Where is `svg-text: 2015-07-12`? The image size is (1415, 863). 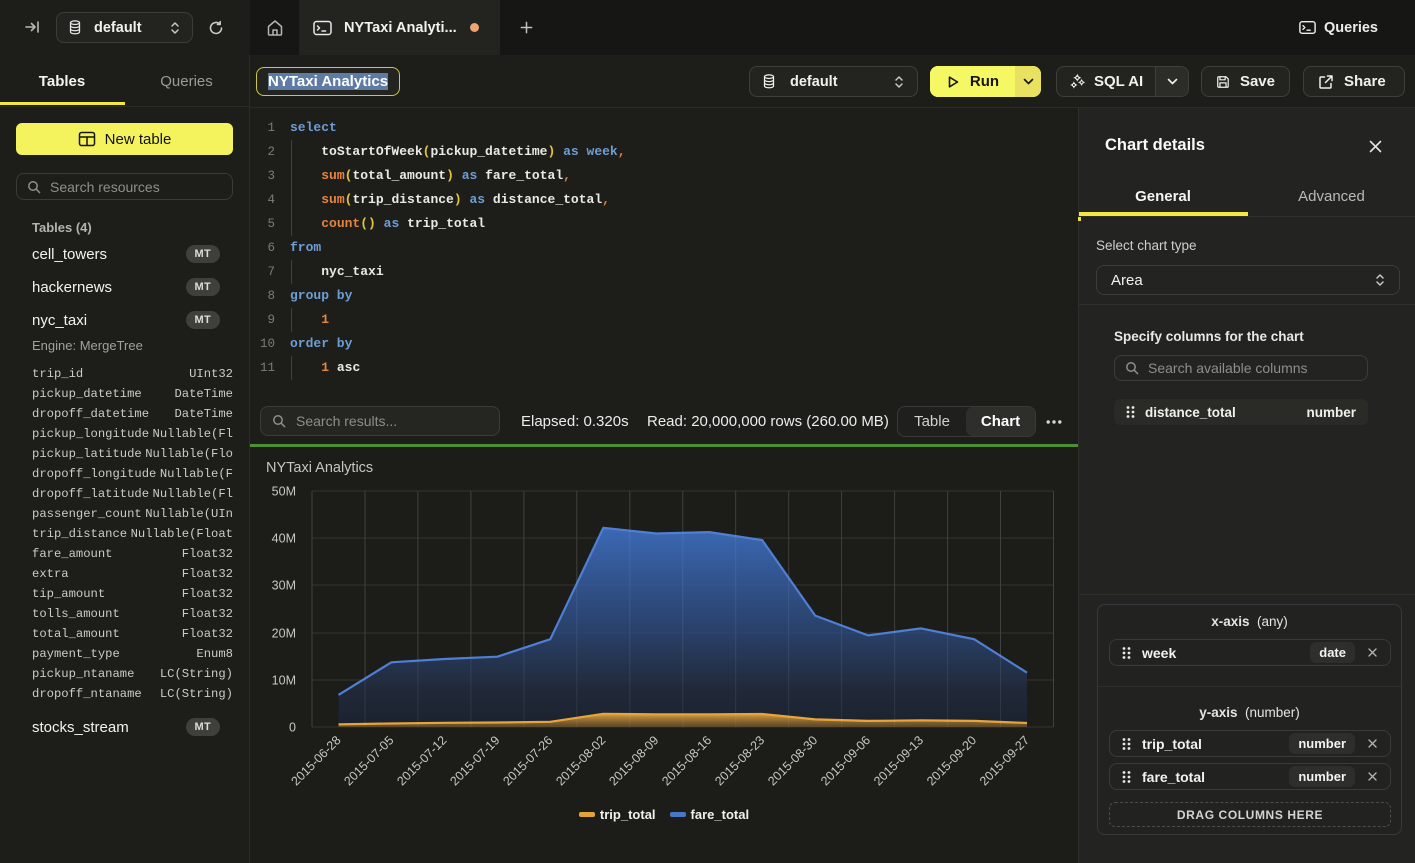
svg-text: 2015-07-12 is located at coordinates (421, 760).